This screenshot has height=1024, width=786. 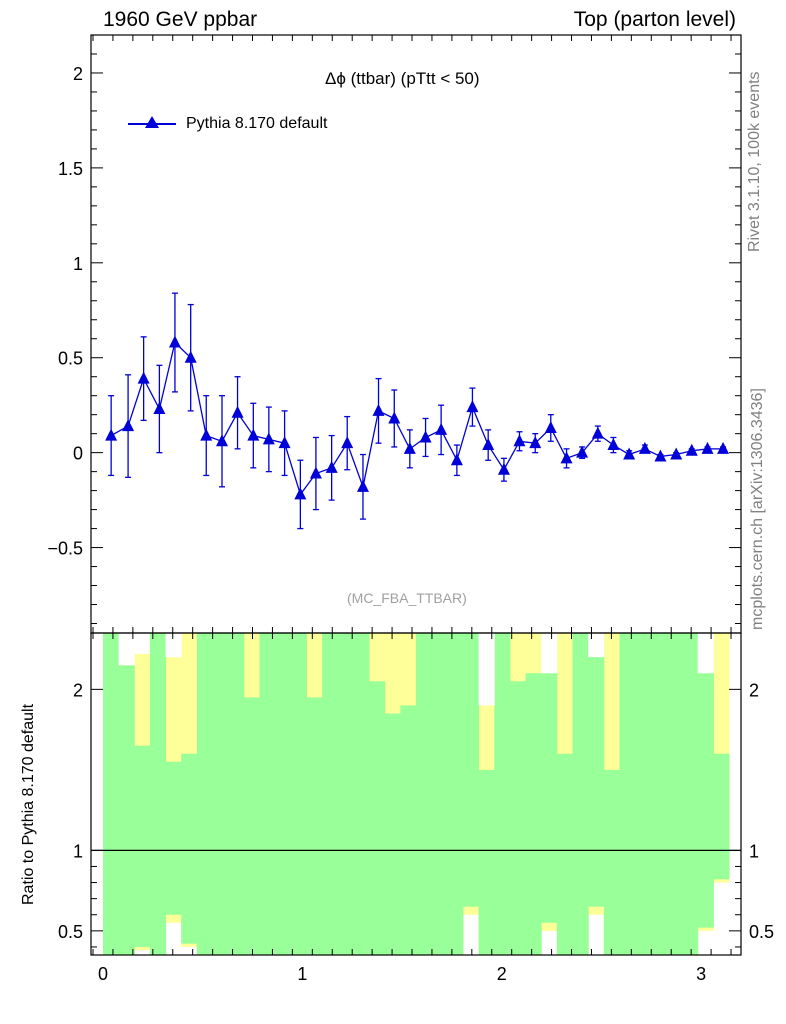 I want to click on main-y-tick-label: −0.5, so click(x=65, y=549).